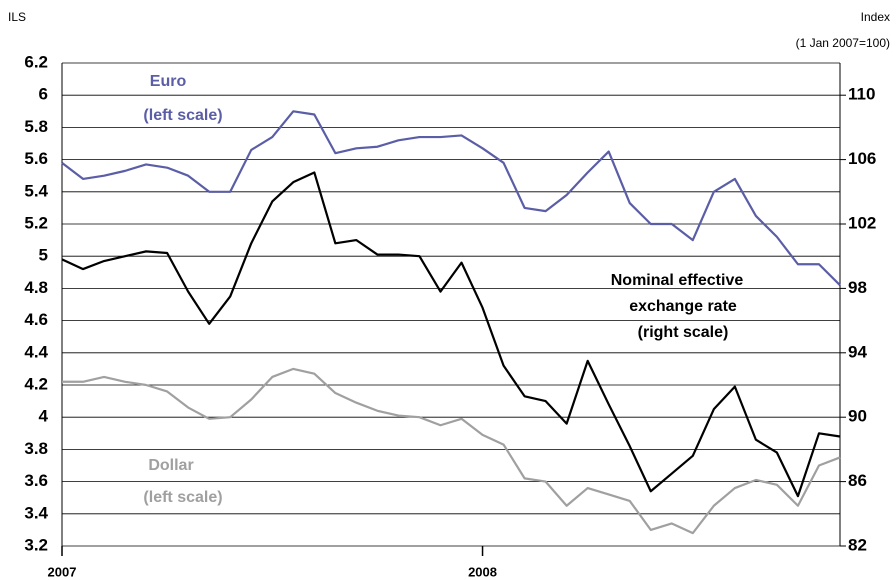  Describe the element at coordinates (683, 332) in the screenshot. I see `annotation: (right scale)` at that location.